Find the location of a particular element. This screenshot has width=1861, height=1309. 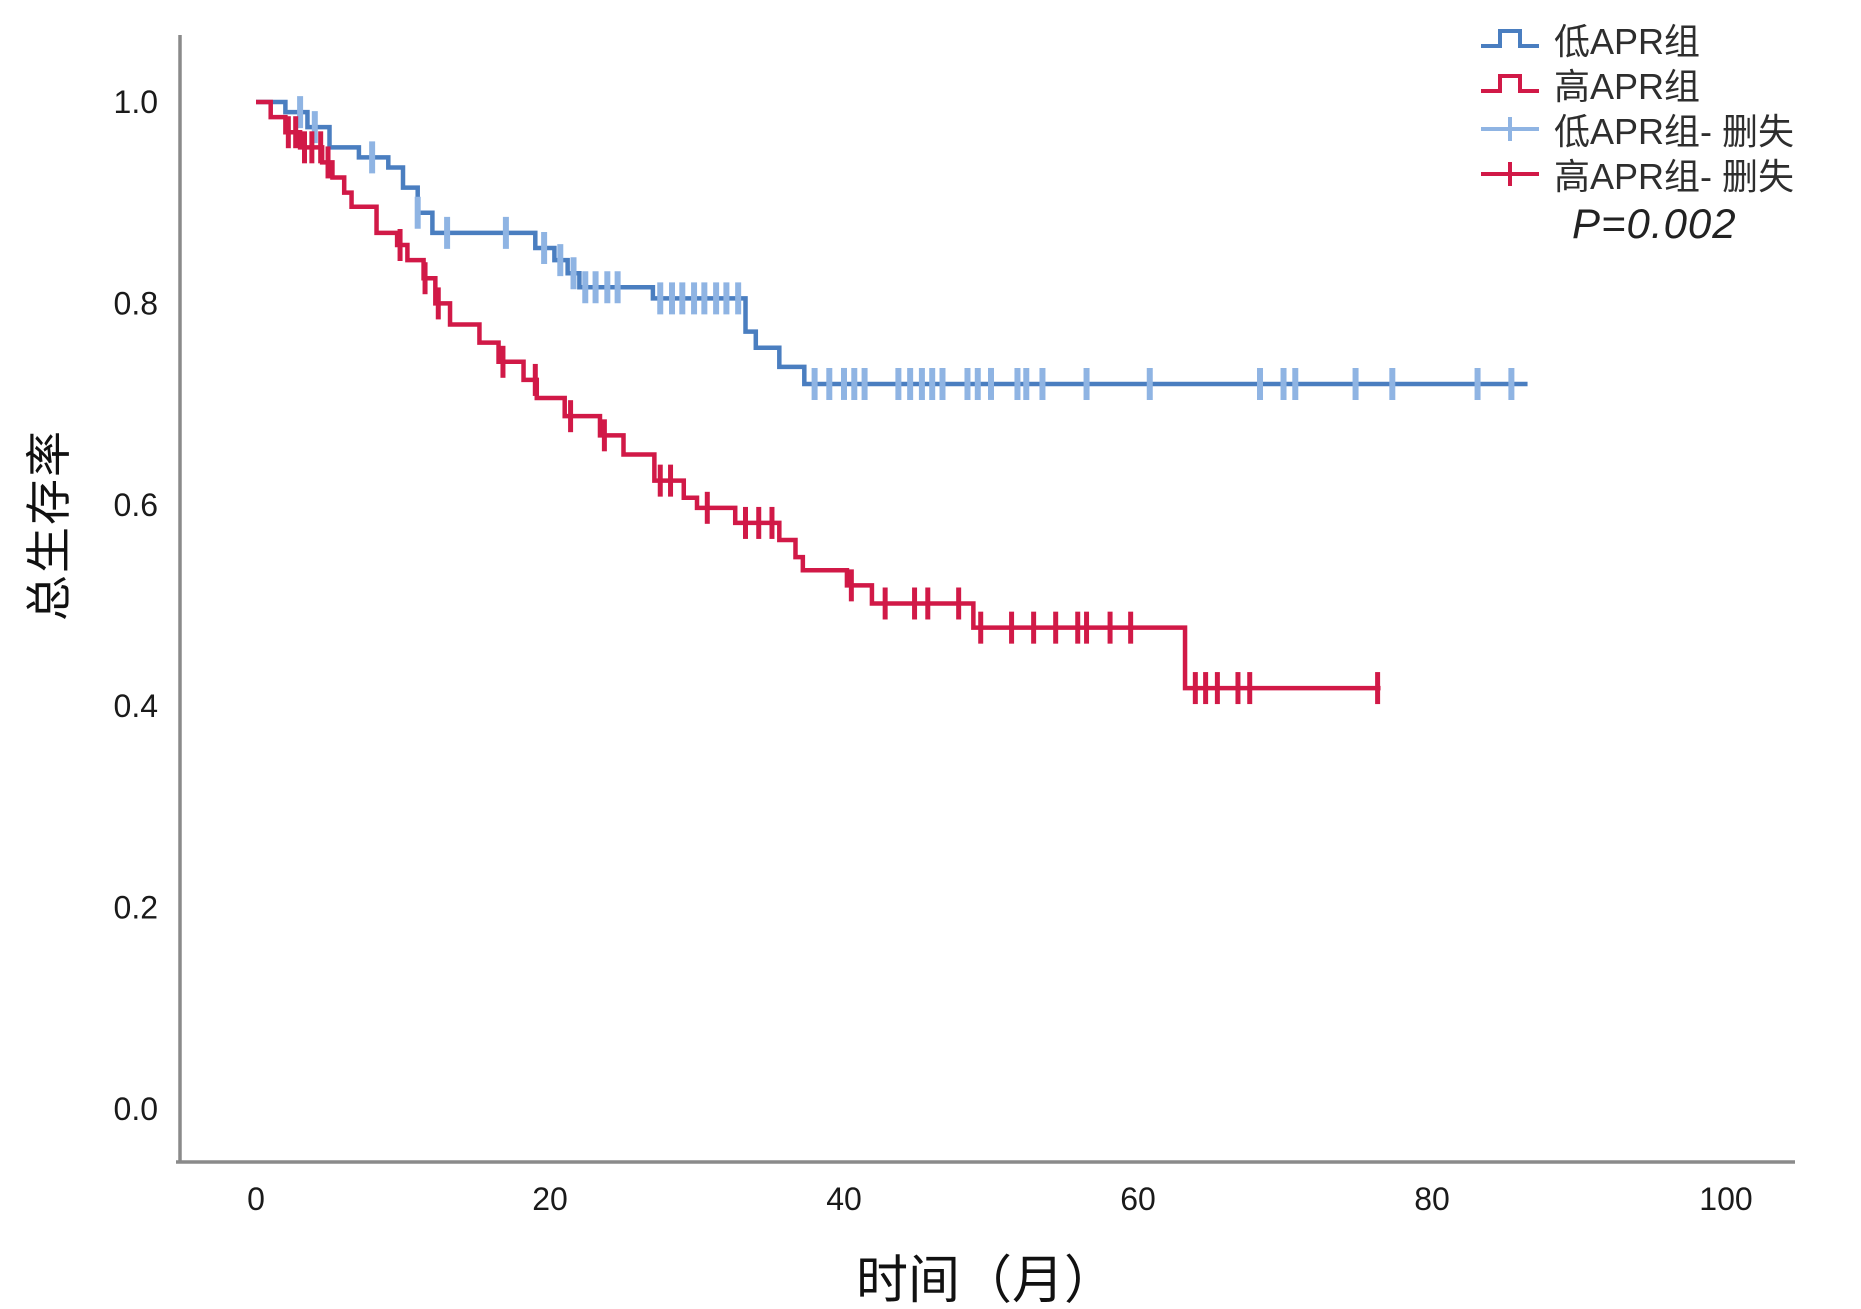

legend-item-high-apr: 高APR组 is located at coordinates (1636, 86).